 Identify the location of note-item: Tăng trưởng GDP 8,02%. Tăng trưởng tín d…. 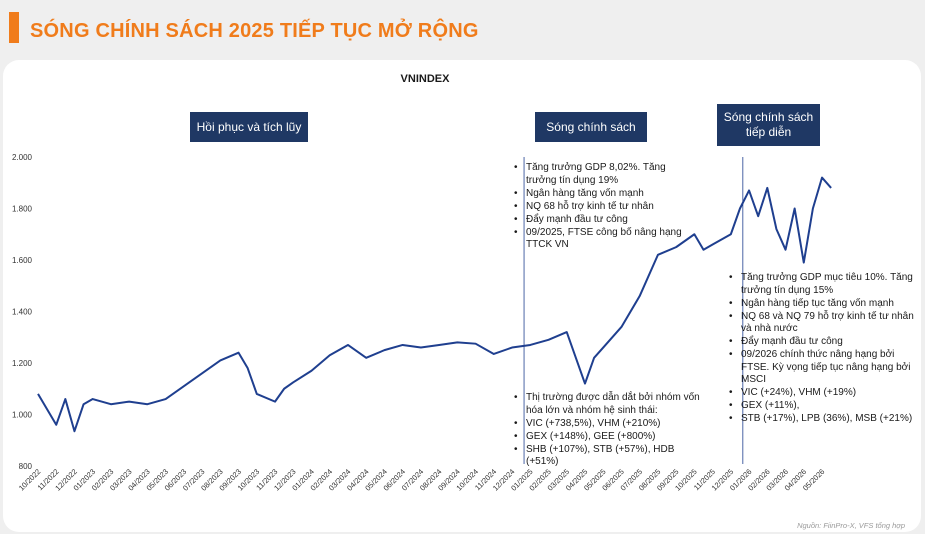
(604, 174).